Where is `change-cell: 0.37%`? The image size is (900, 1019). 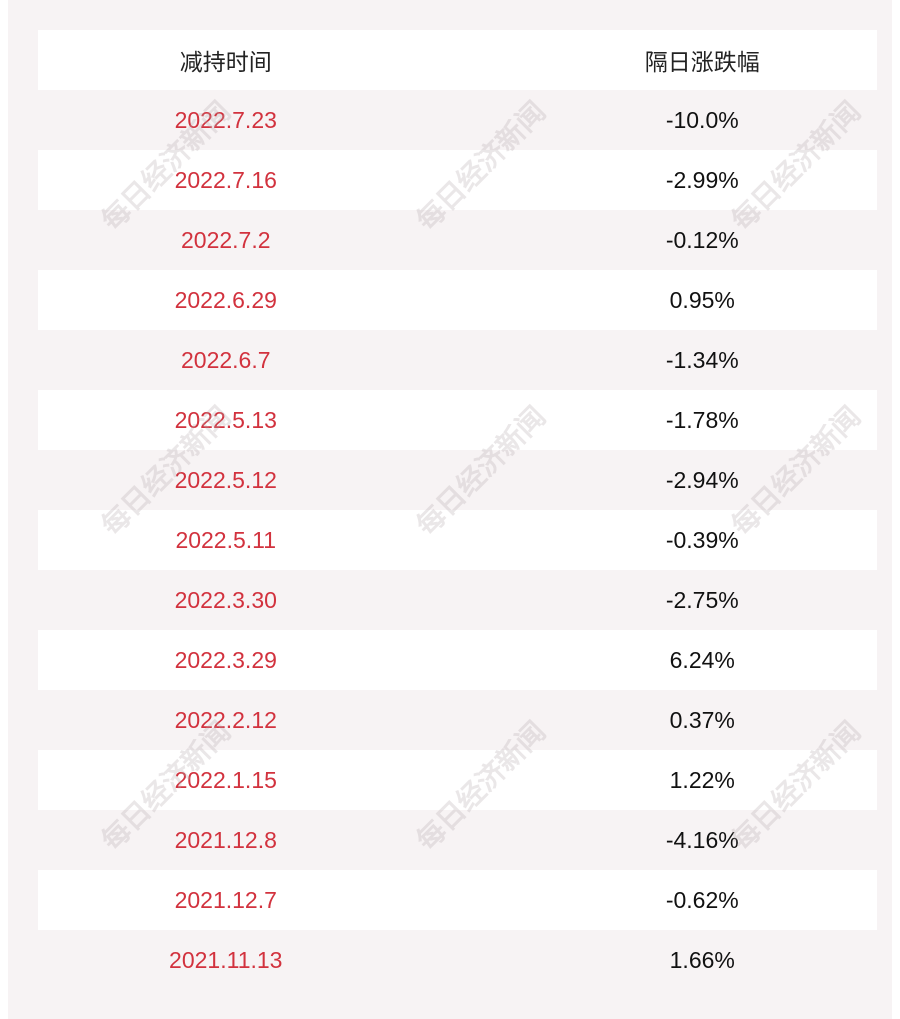
change-cell: 0.37% is located at coordinates (702, 719).